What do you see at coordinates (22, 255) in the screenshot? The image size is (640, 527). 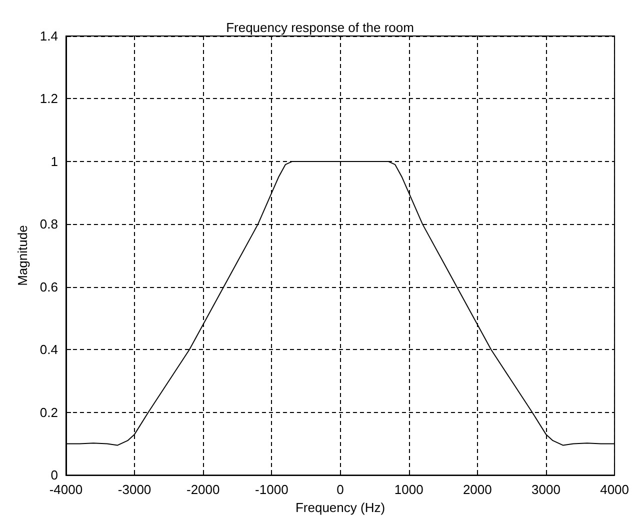 I see `y-axis-title: Magnitude` at bounding box center [22, 255].